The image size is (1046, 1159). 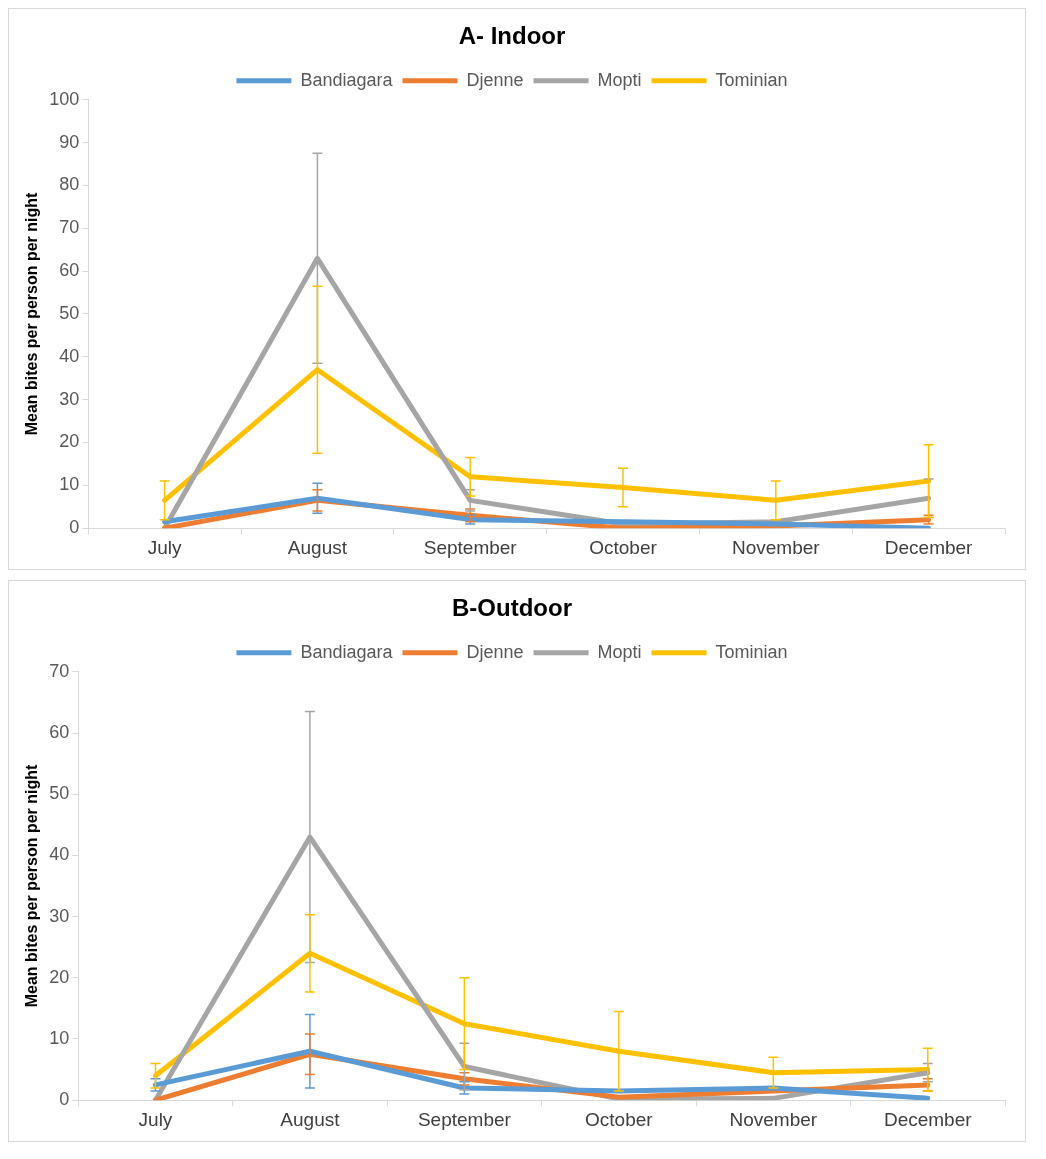 What do you see at coordinates (512, 608) in the screenshot?
I see `chart-title: B-Outdoor` at bounding box center [512, 608].